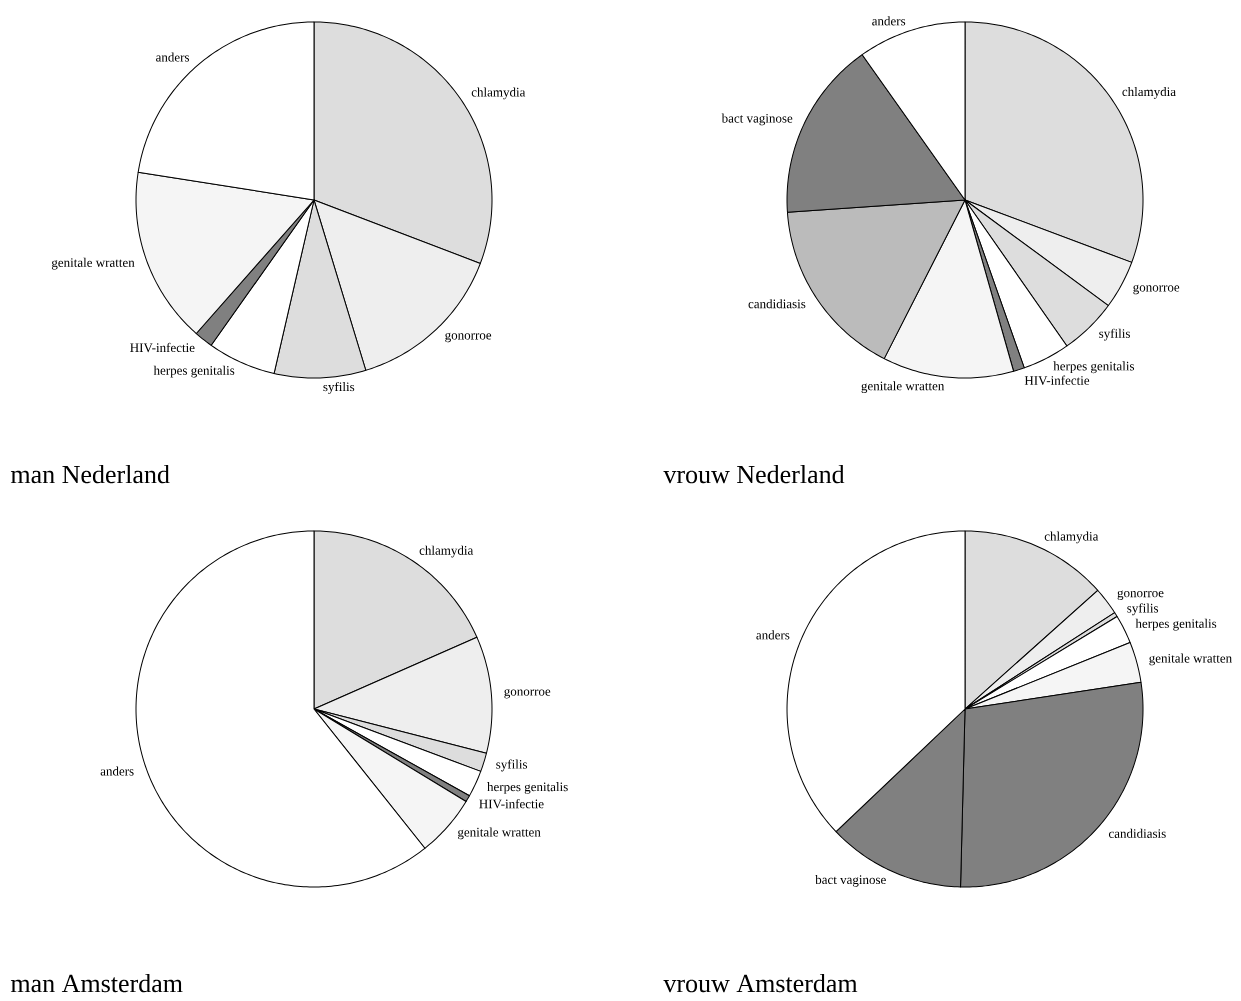 Image resolution: width=1241 pixels, height=1001 pixels. I want to click on text: man Nederland, so click(90, 474).